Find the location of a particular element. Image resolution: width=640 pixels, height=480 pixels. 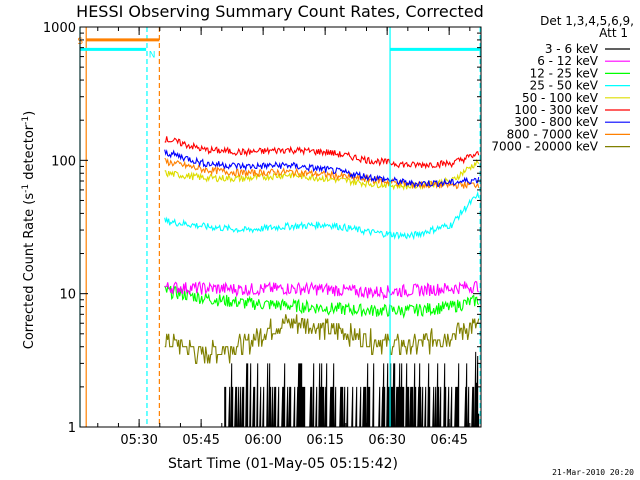

series-line-300-800-kev is located at coordinates (322, 169).